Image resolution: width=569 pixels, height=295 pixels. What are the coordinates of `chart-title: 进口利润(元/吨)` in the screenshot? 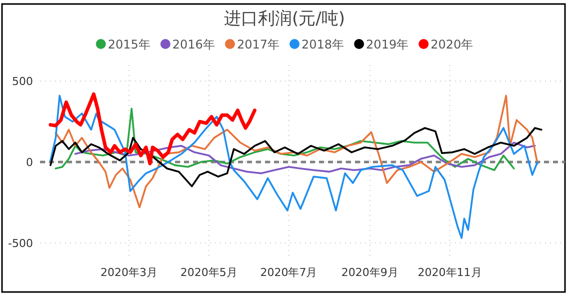 It's located at (284, 19).